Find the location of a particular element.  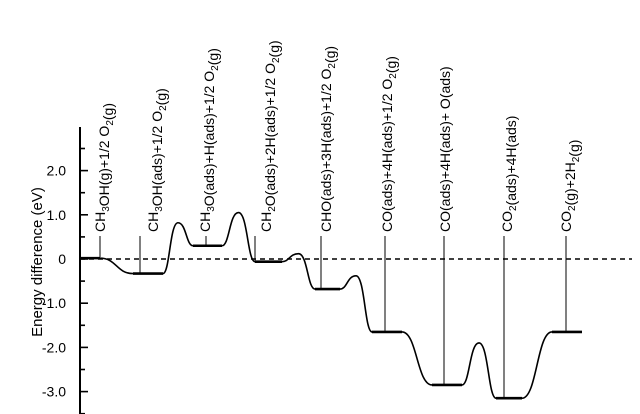

state-label-7: CO(ads)+4H(ads)+ O(ads) is located at coordinates (445, 149).